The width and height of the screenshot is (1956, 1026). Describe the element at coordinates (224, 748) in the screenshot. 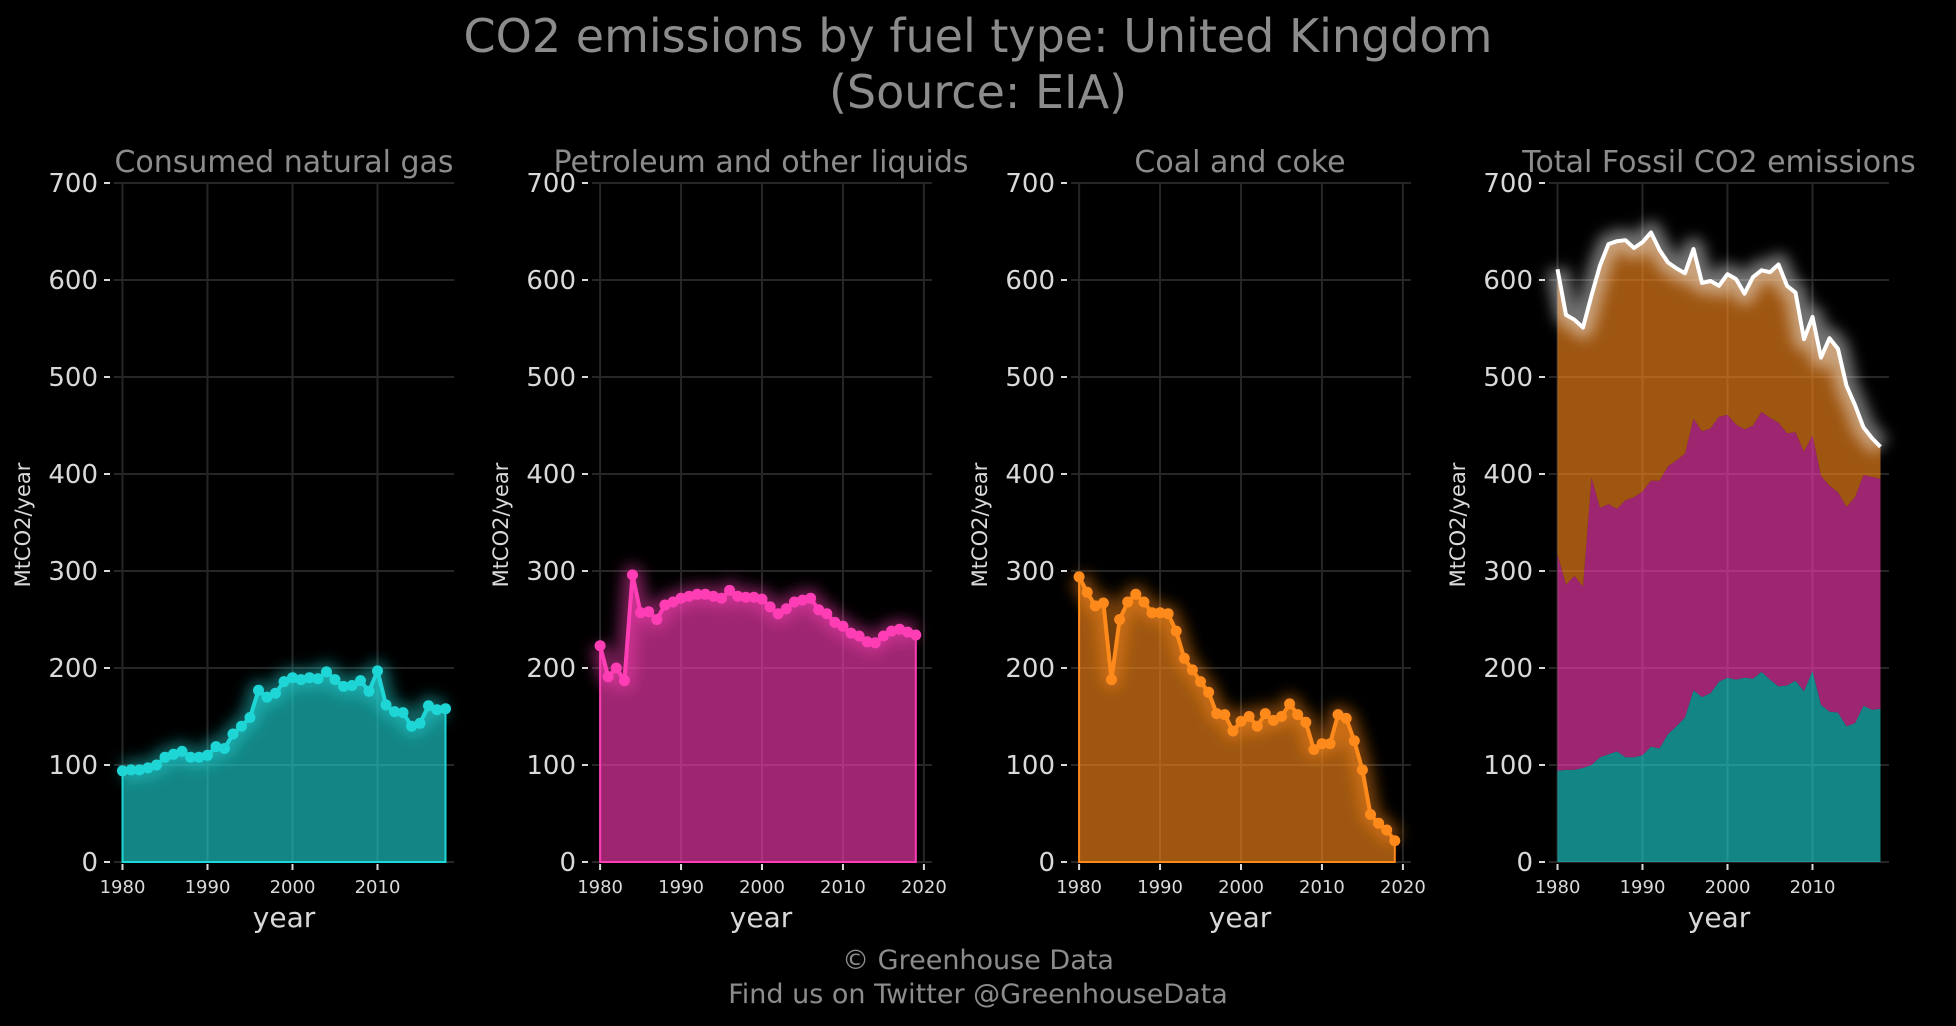

I see `data-point-1992` at that location.